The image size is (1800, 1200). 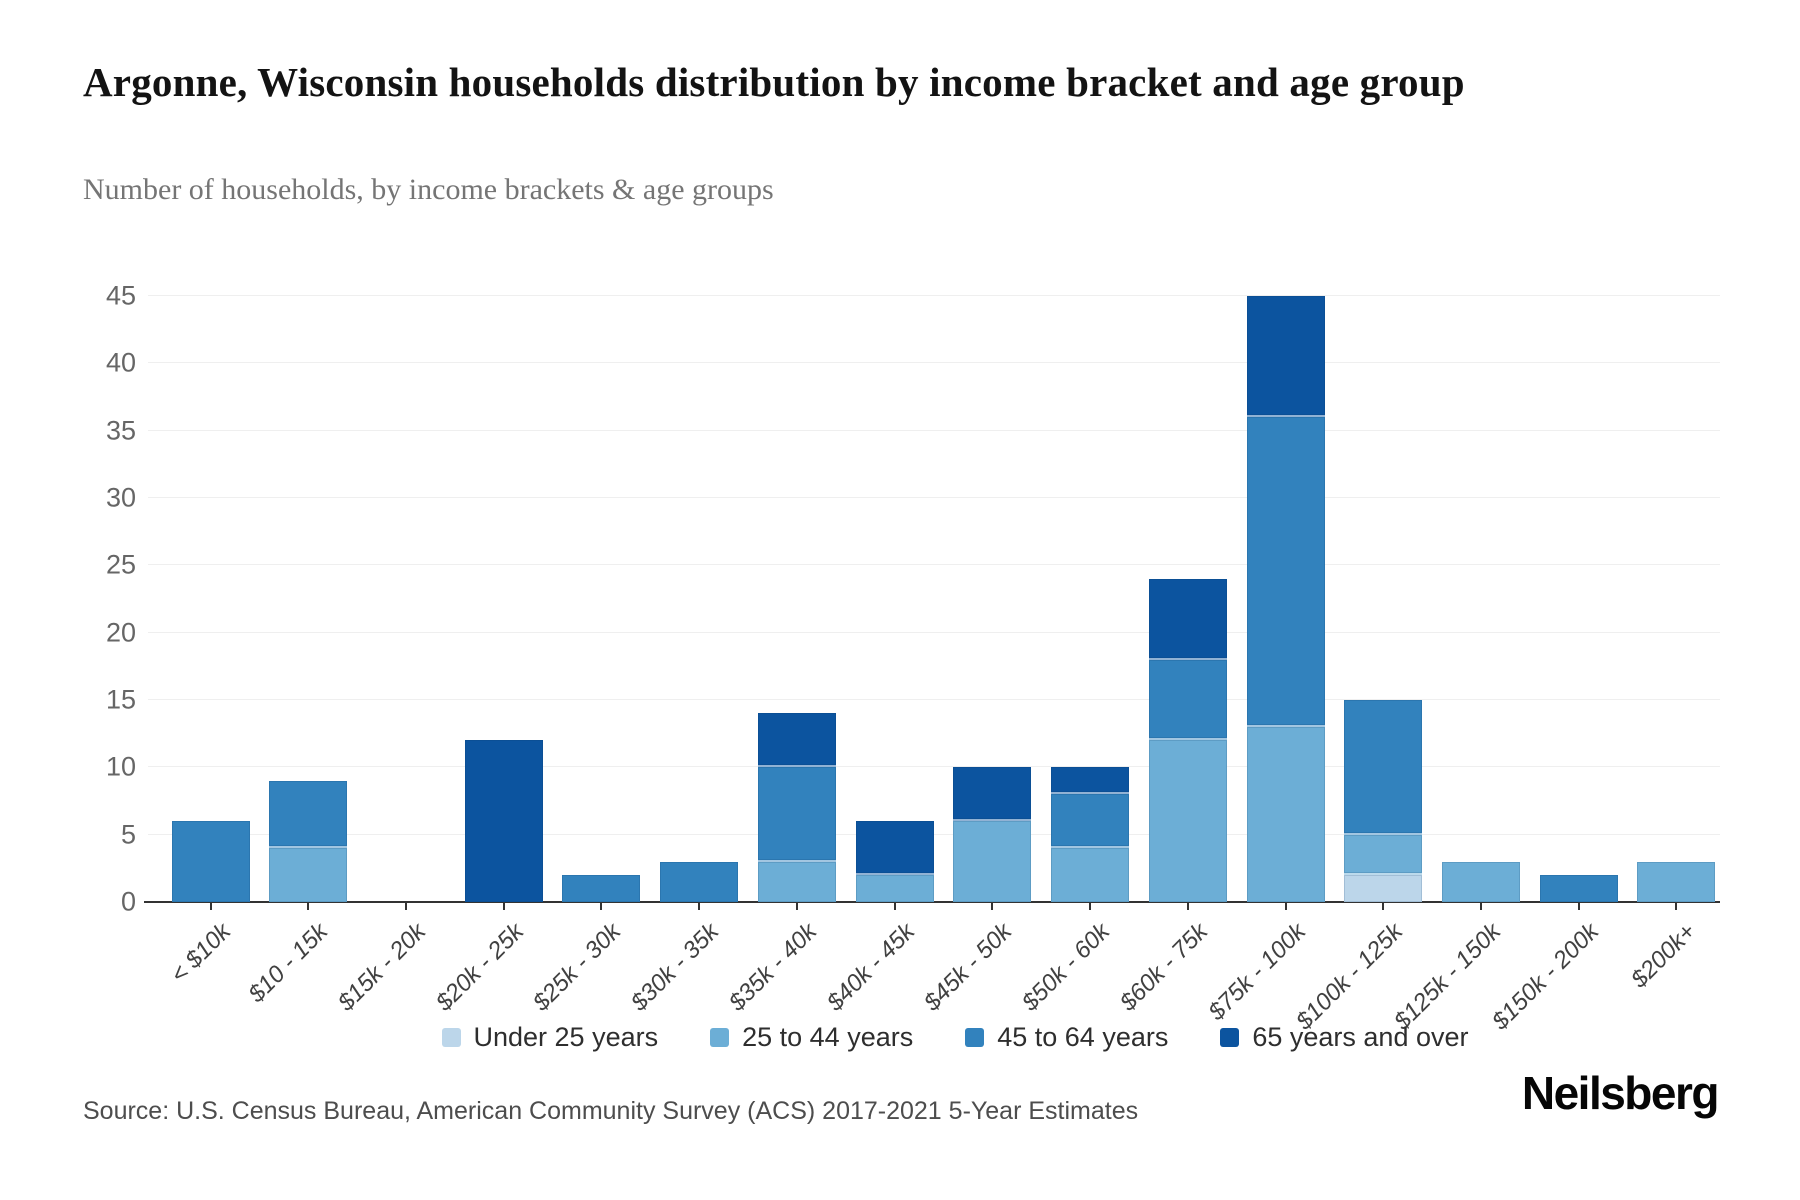 What do you see at coordinates (566, 1037) in the screenshot?
I see `legend-label: Under 25 years` at bounding box center [566, 1037].